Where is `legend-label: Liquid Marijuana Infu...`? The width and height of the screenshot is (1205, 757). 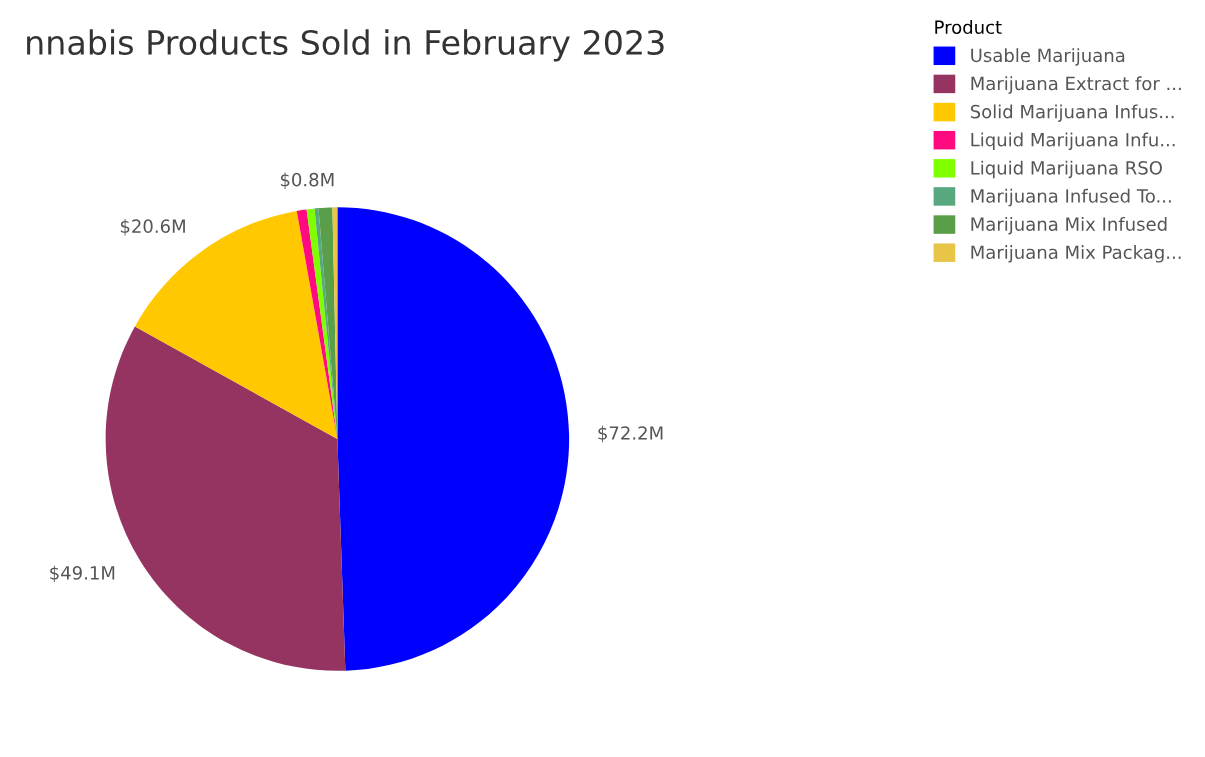
legend-label: Liquid Marijuana Infu... is located at coordinates (1073, 141).